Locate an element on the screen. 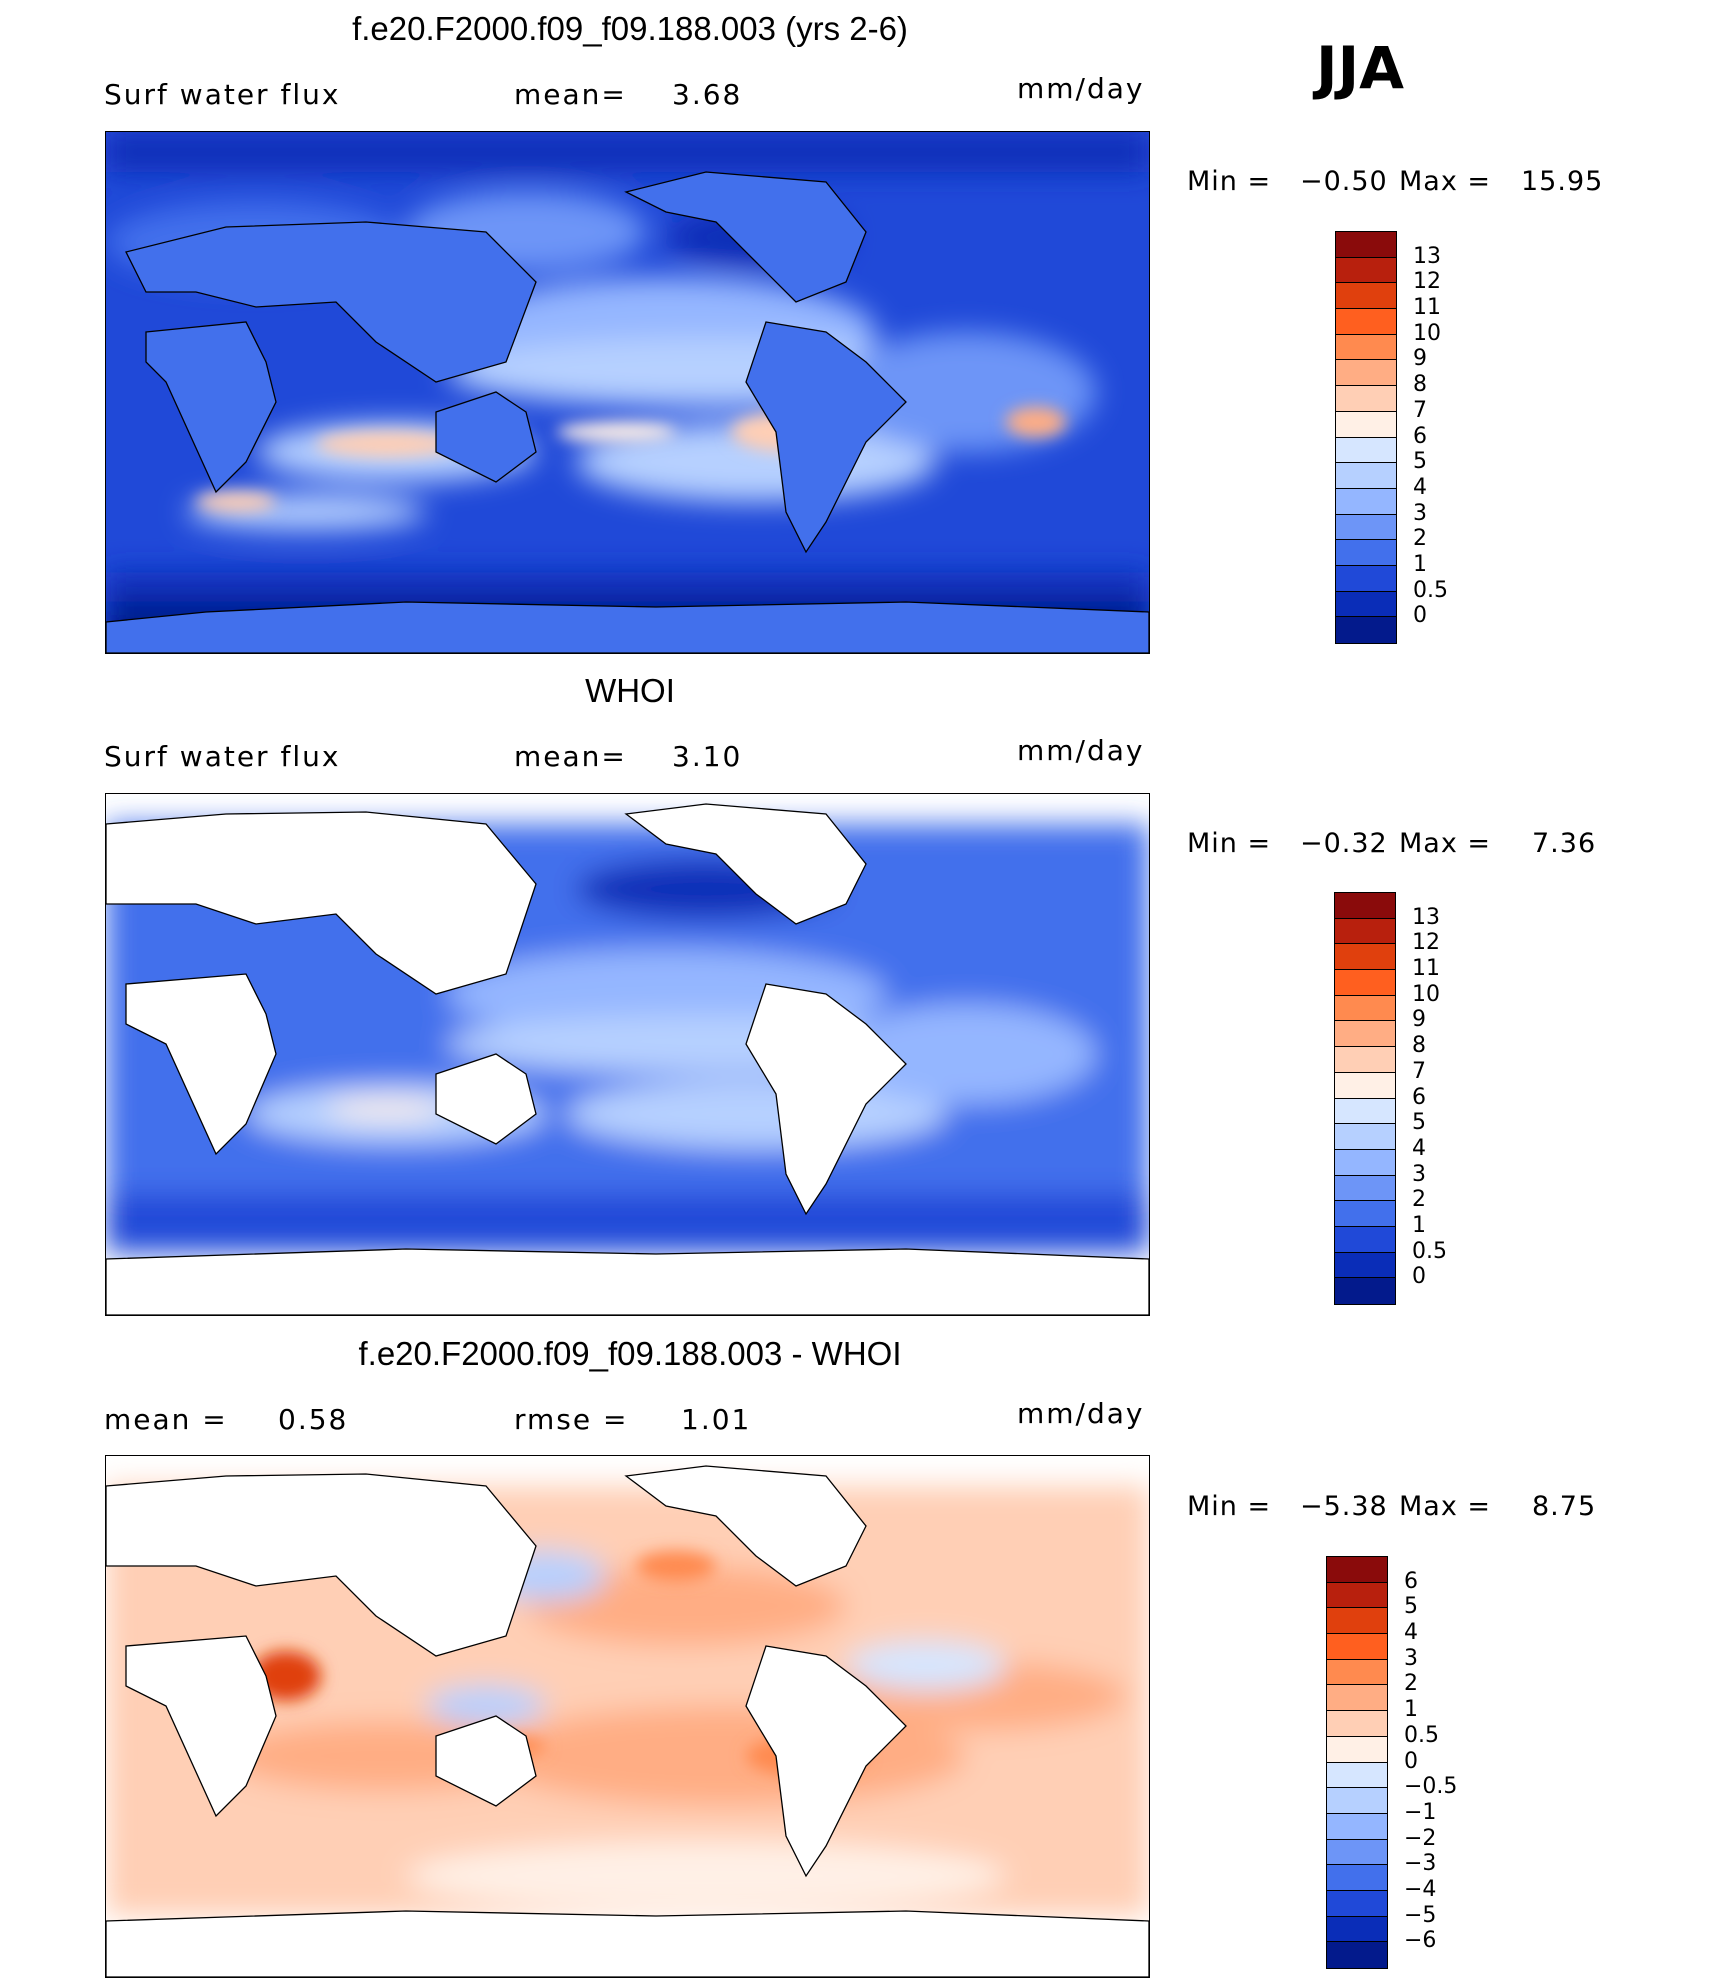 The height and width of the screenshot is (1979, 1710). panel-1-mean-label: mean= is located at coordinates (570, 94).